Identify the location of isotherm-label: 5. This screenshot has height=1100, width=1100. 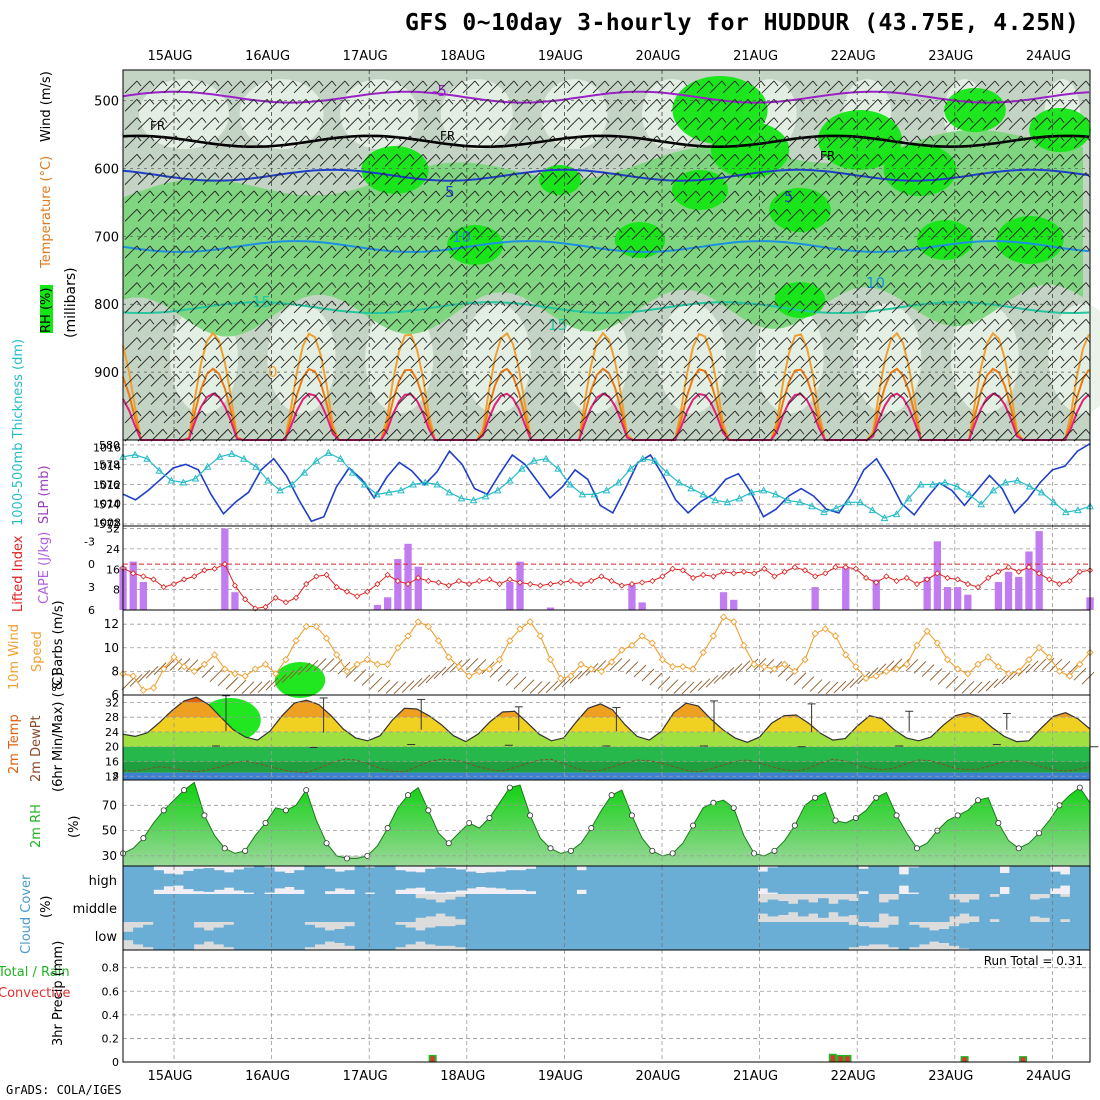
(789, 197).